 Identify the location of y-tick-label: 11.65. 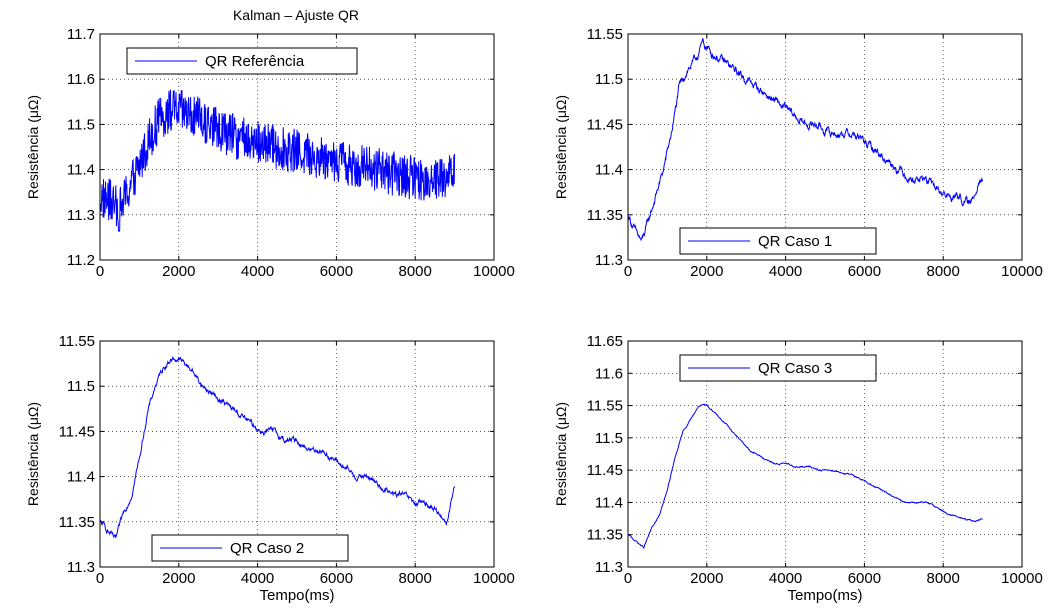
(605, 341).